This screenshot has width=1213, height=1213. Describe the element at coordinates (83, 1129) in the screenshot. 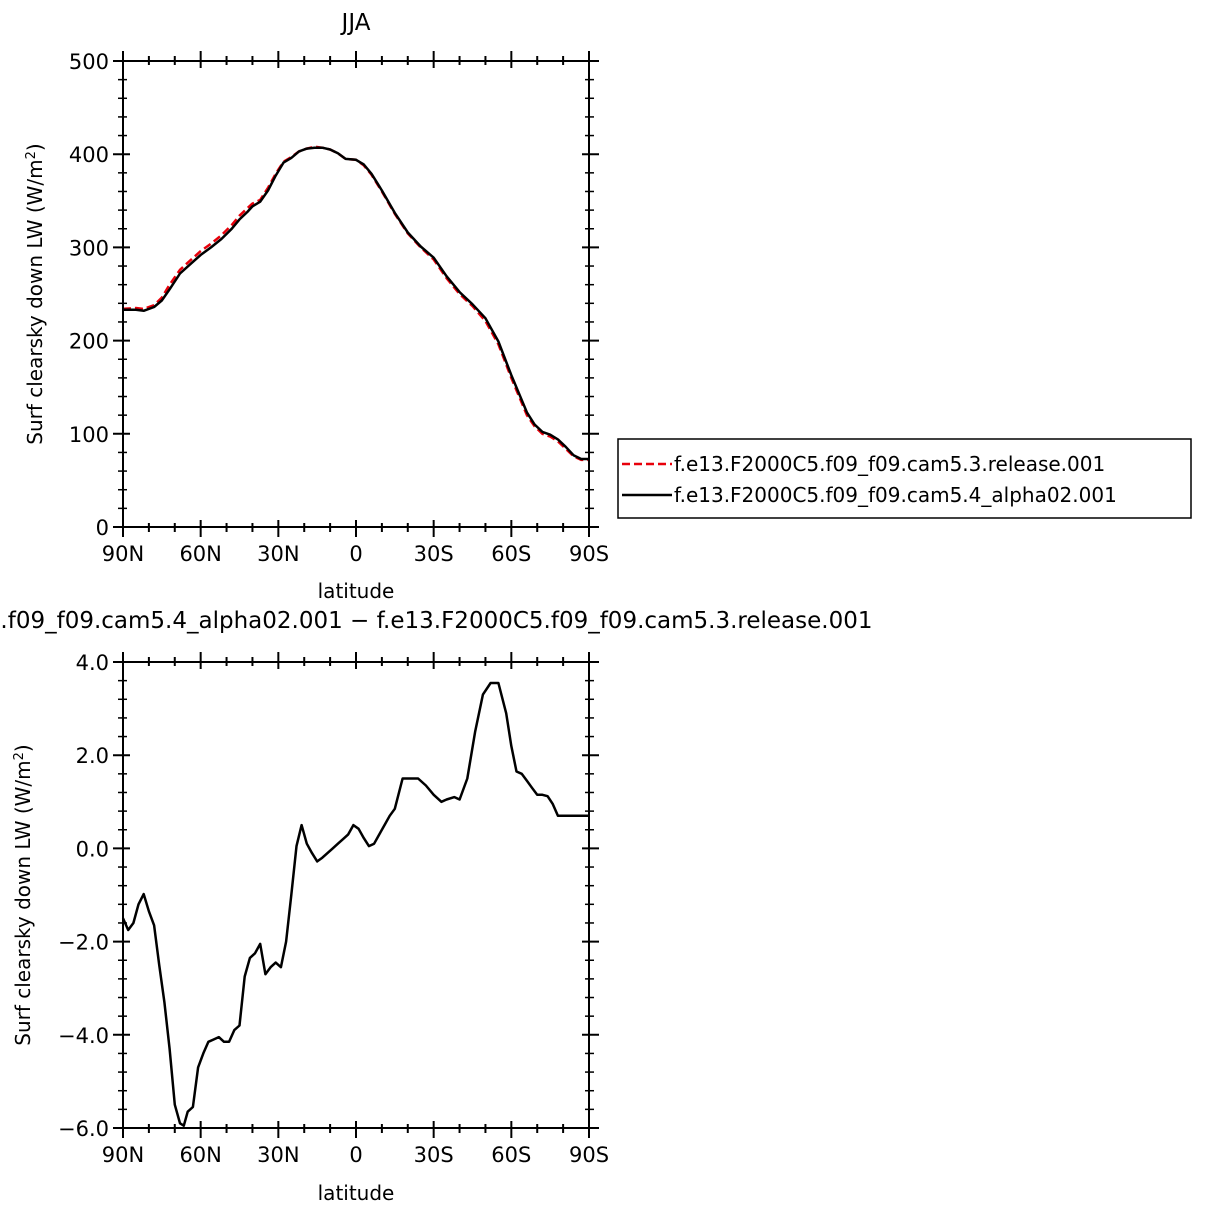

I see `y-tick-label: −6.0` at that location.